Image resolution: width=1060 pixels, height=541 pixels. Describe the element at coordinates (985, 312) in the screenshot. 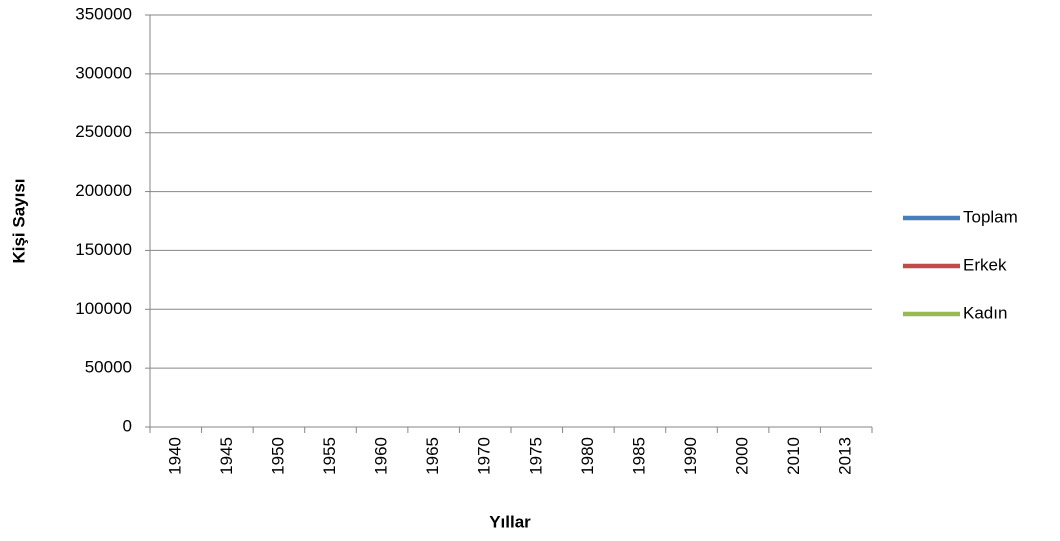

I see `legend-label: Kadın` at that location.